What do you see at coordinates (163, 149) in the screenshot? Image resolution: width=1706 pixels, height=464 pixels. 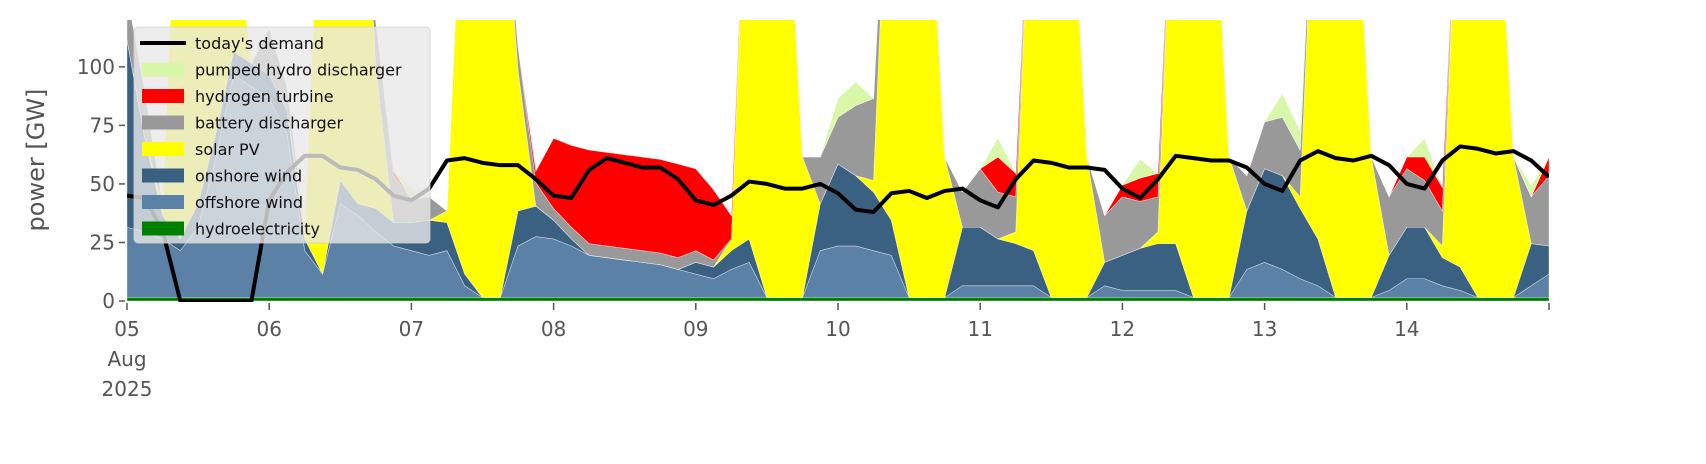 I see `legend-swatch-solar-pv` at bounding box center [163, 149].